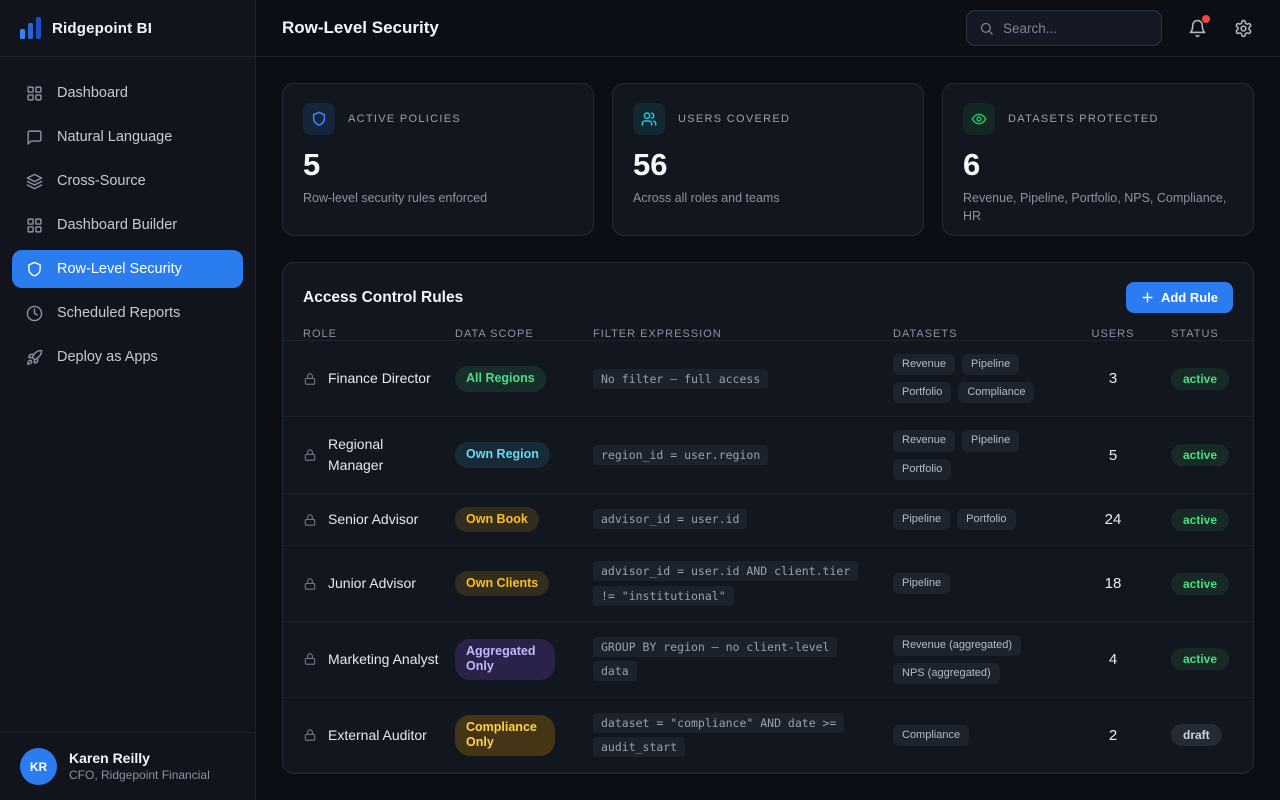 The width and height of the screenshot is (1280, 800). I want to click on sidebar-item-label: Dashboard, so click(92, 93).